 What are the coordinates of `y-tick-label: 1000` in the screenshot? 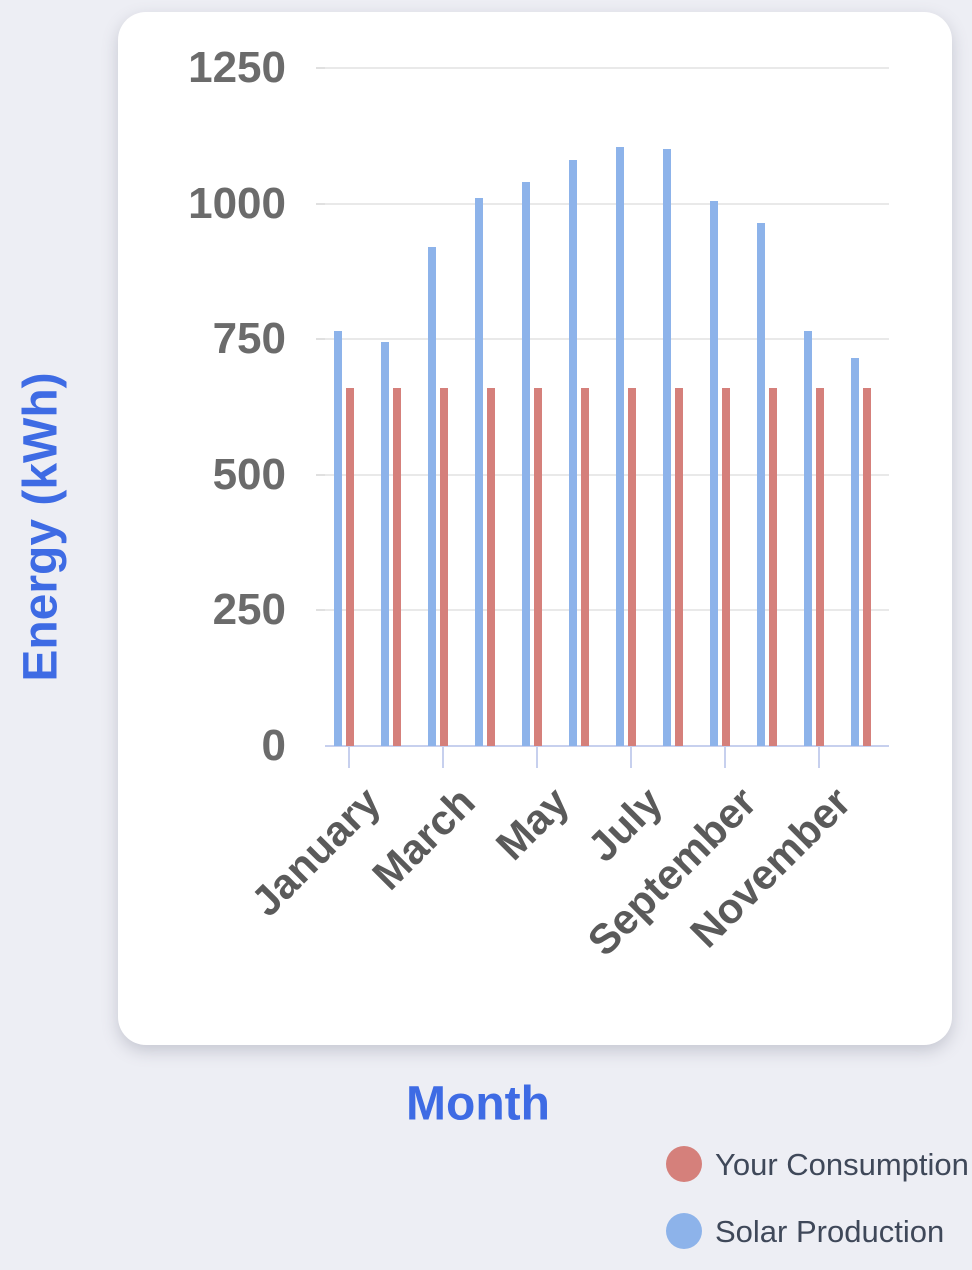 It's located at (237, 203).